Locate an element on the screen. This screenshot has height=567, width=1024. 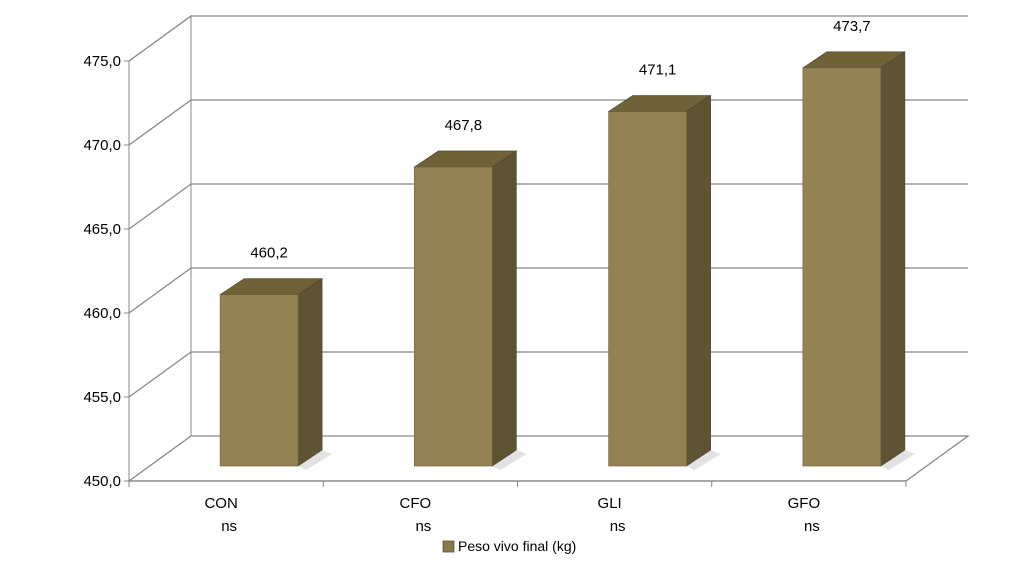
category-label: GFO is located at coordinates (804, 503).